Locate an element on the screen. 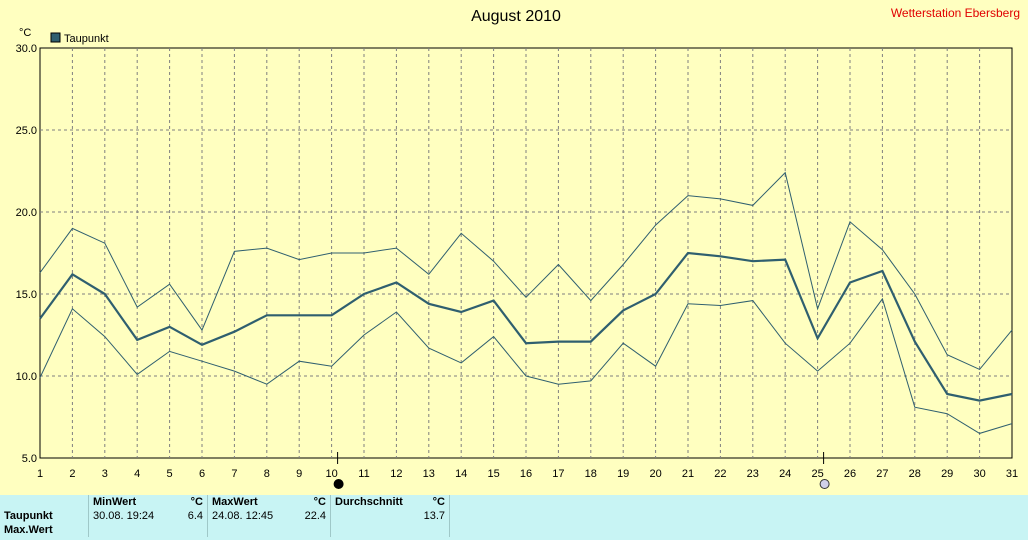 Image resolution: width=1028 pixels, height=540 pixels. col-header-minwert: MinWert is located at coordinates (131, 502).